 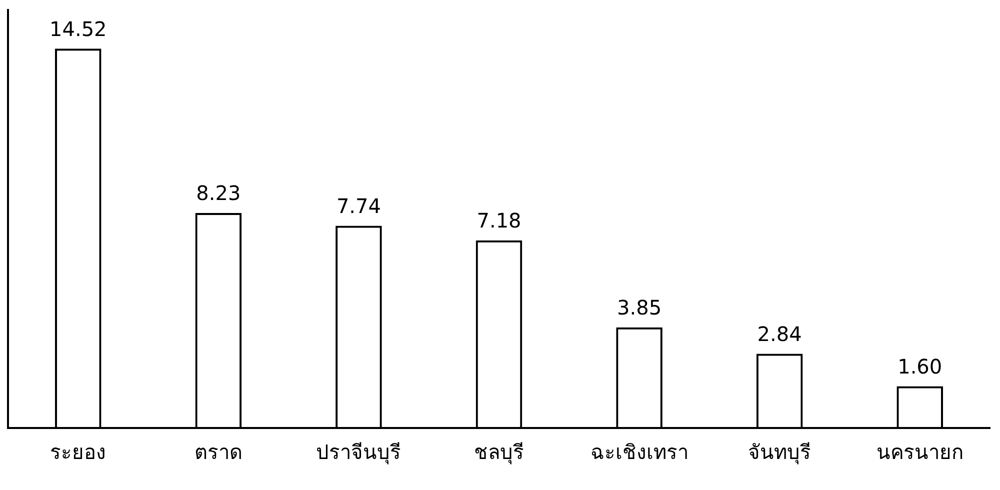 I want to click on data-label: 7.74, so click(x=358, y=206).